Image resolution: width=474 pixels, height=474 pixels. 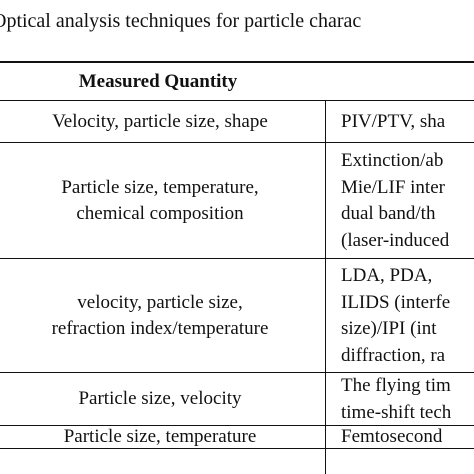 What do you see at coordinates (389, 328) in the screenshot?
I see `technique-text: size)/IPI (int` at bounding box center [389, 328].